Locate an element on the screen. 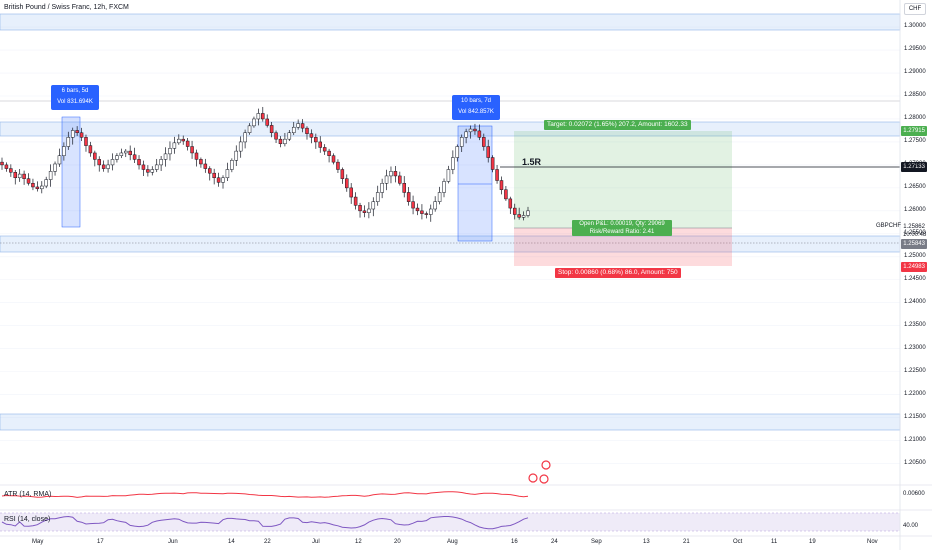  time-axis-label: 12 is located at coordinates (358, 542).